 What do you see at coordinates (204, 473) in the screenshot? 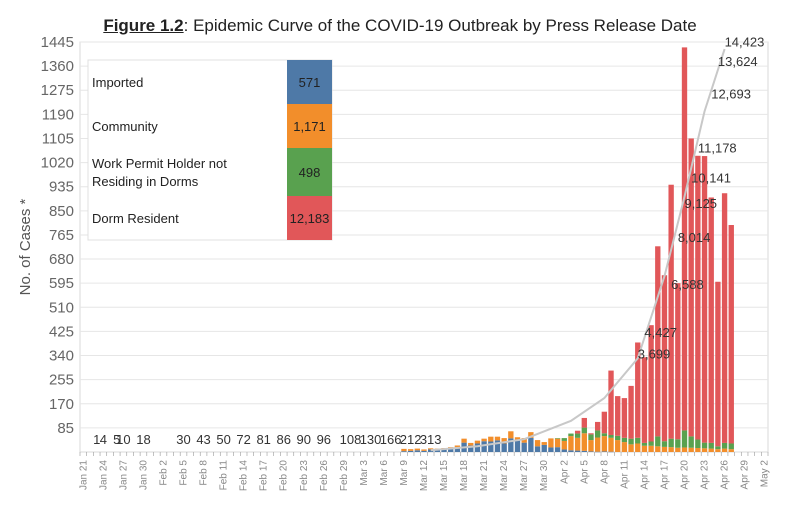
I see `x-tick-label: Feb 8` at bounding box center [204, 473].